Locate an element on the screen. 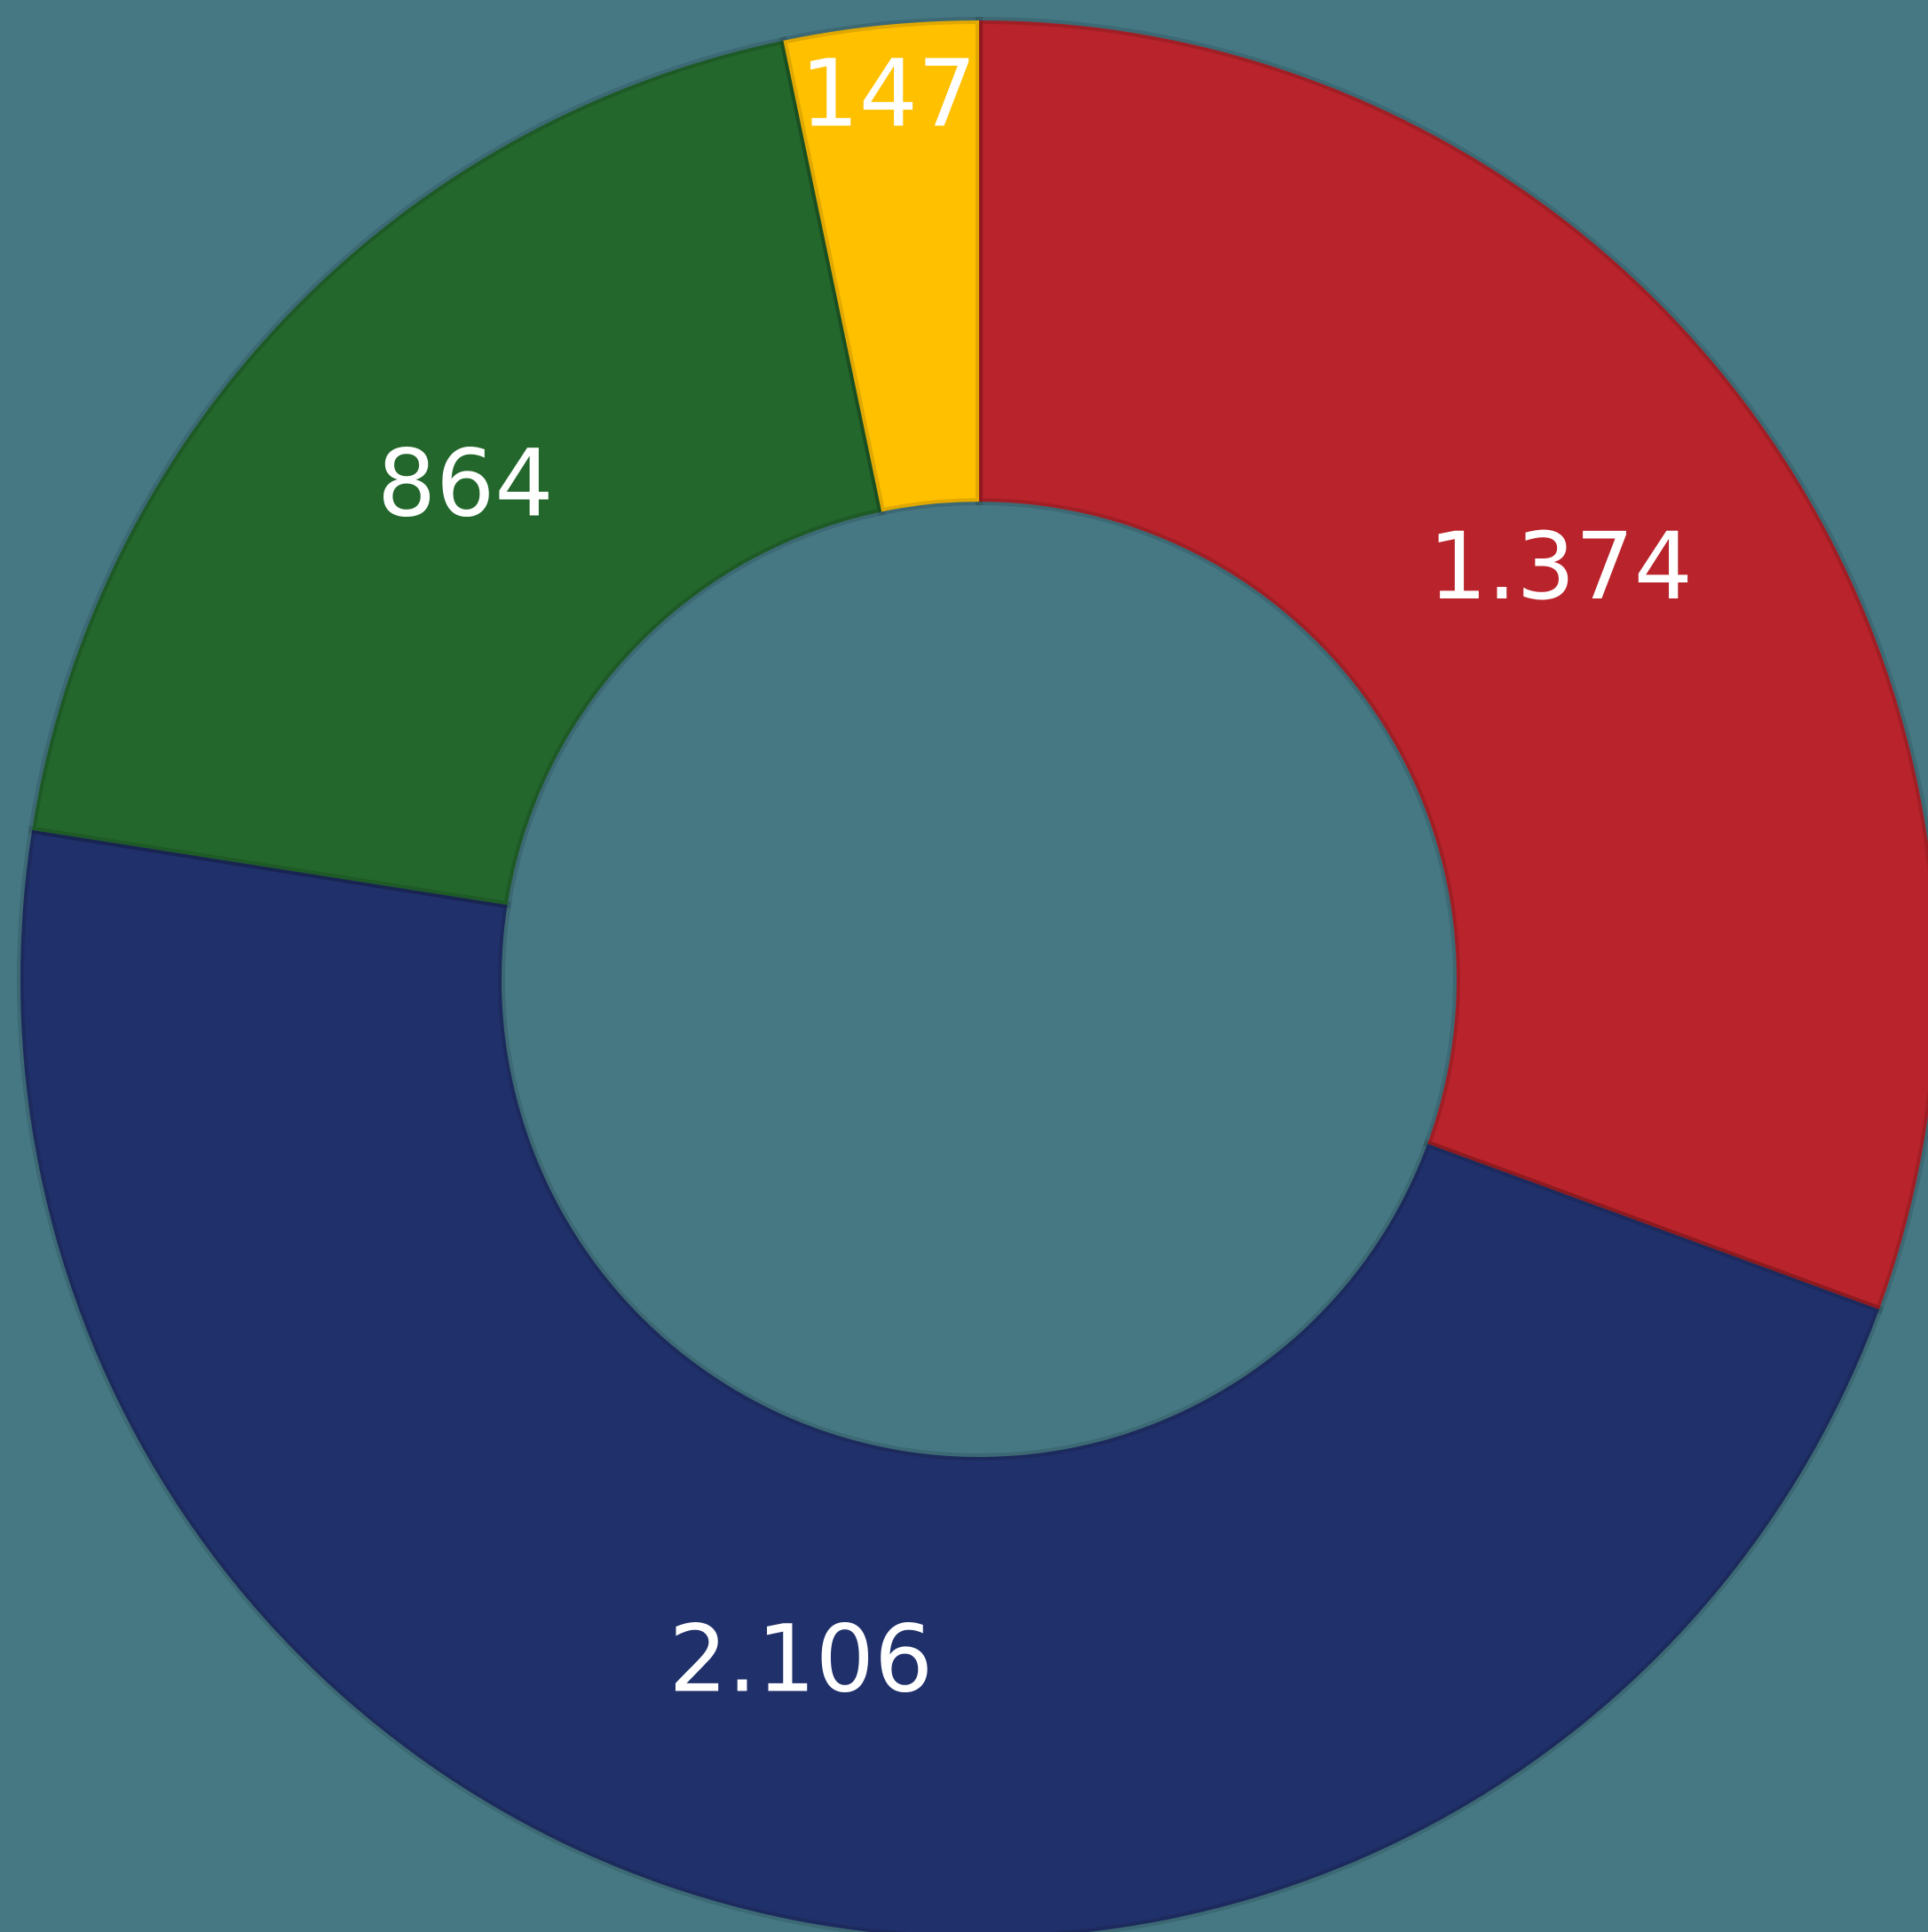 The image size is (1928, 1932). data-label: 1.374 is located at coordinates (1560, 566).